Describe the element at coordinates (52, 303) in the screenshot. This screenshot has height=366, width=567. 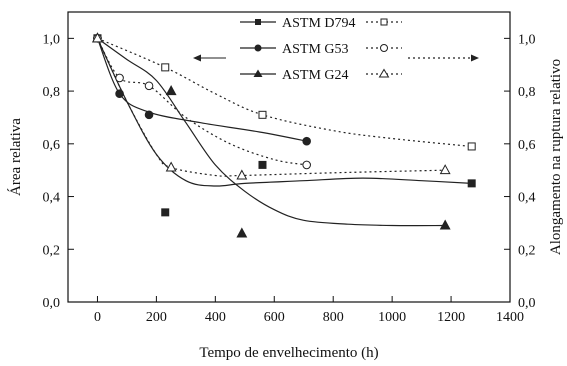
I see `y-tick-label-left: 0,0` at that location.